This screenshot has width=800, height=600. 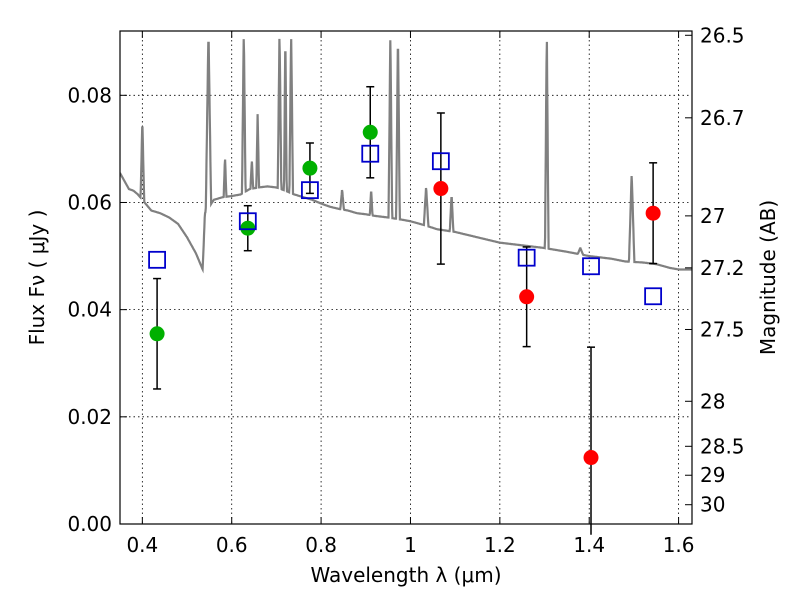 I want to click on x-tick-label: 1.2, so click(x=500, y=545).